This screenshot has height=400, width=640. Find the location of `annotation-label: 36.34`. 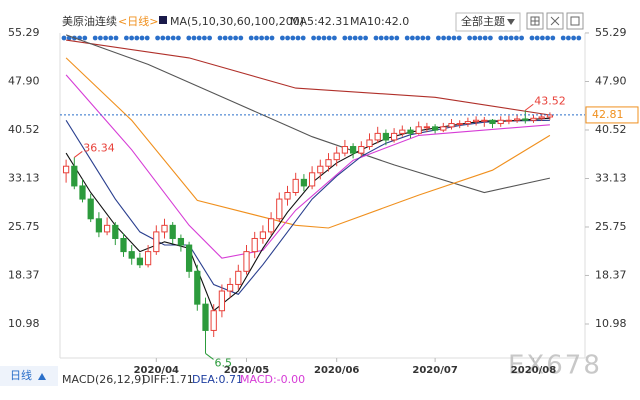

annotation-label: 36.34 is located at coordinates (99, 147).